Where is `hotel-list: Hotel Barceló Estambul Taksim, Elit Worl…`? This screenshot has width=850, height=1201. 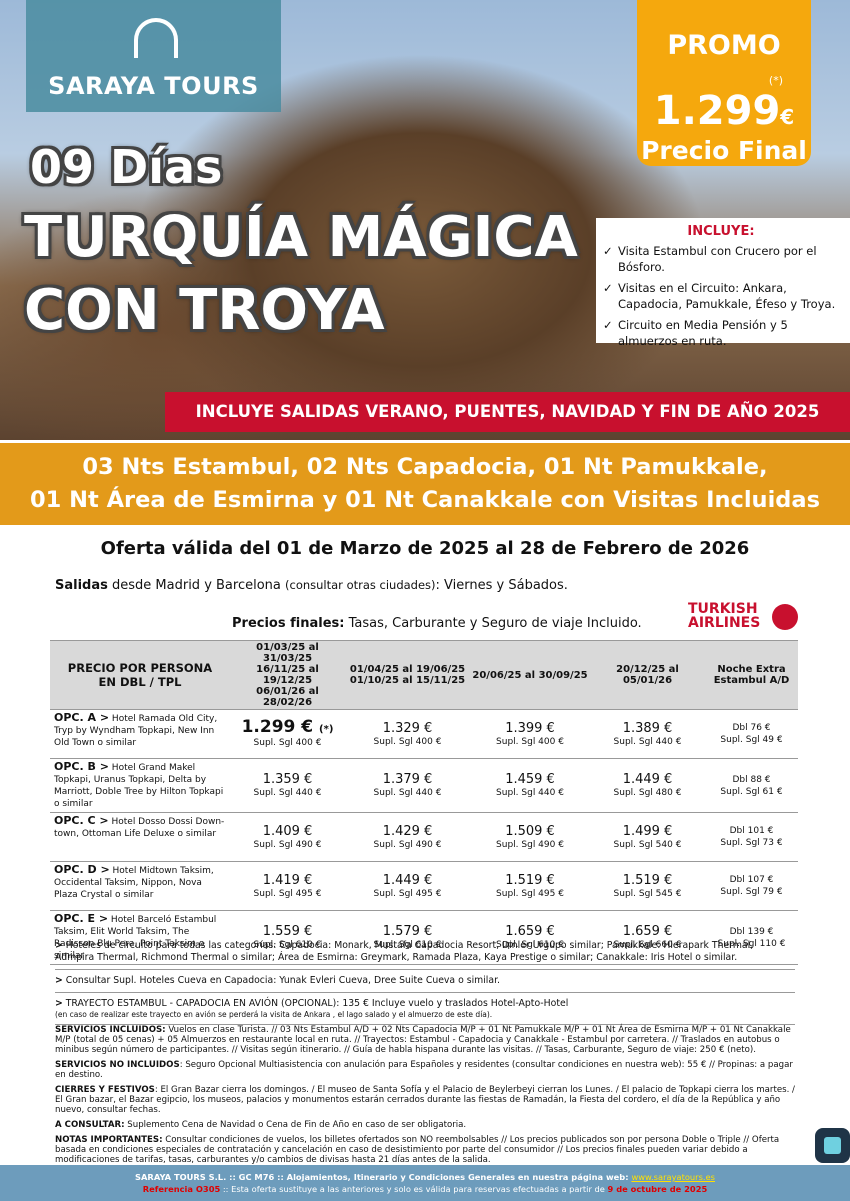
hotel-list: Hotel Barceló Estambul Taksim, Elit Worl… is located at coordinates (135, 938).